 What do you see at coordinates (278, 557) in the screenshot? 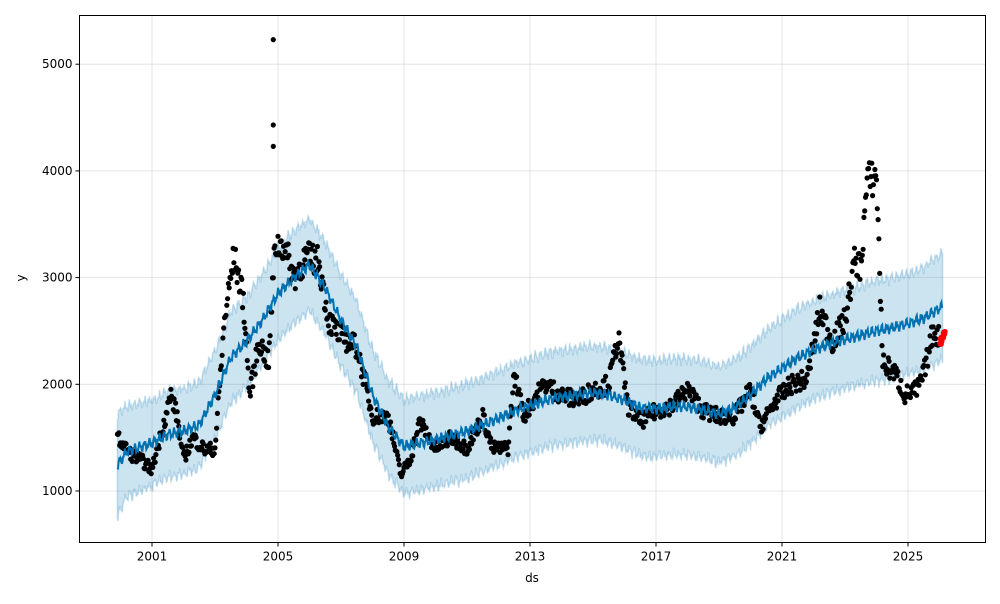
I see `x-tick-label: 2005` at bounding box center [278, 557].